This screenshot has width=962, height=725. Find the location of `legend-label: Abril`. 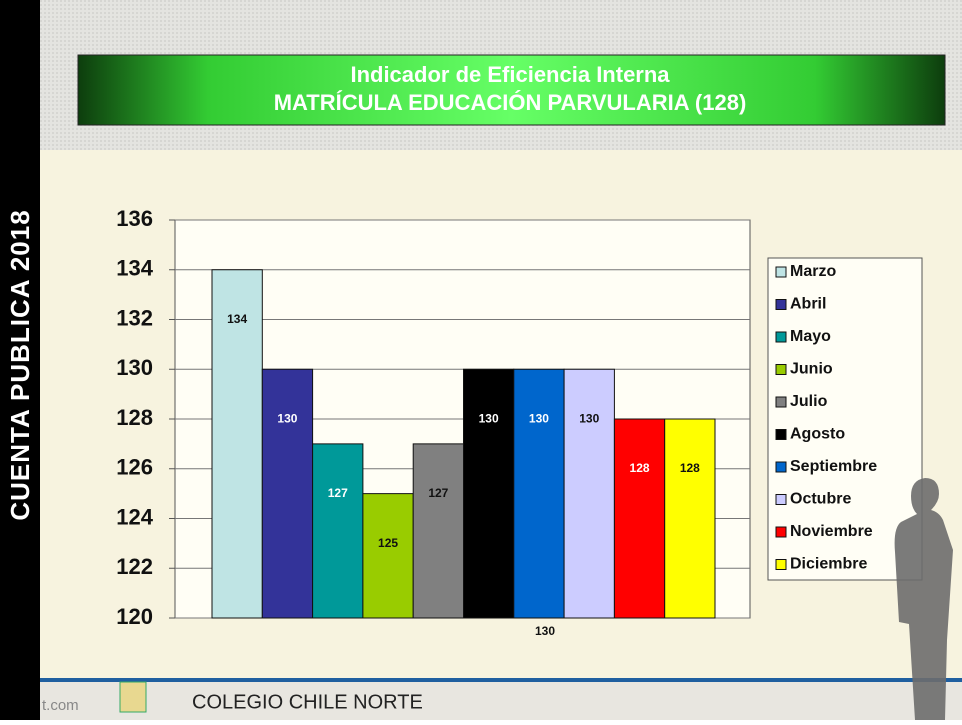

legend-label: Abril is located at coordinates (808, 304).